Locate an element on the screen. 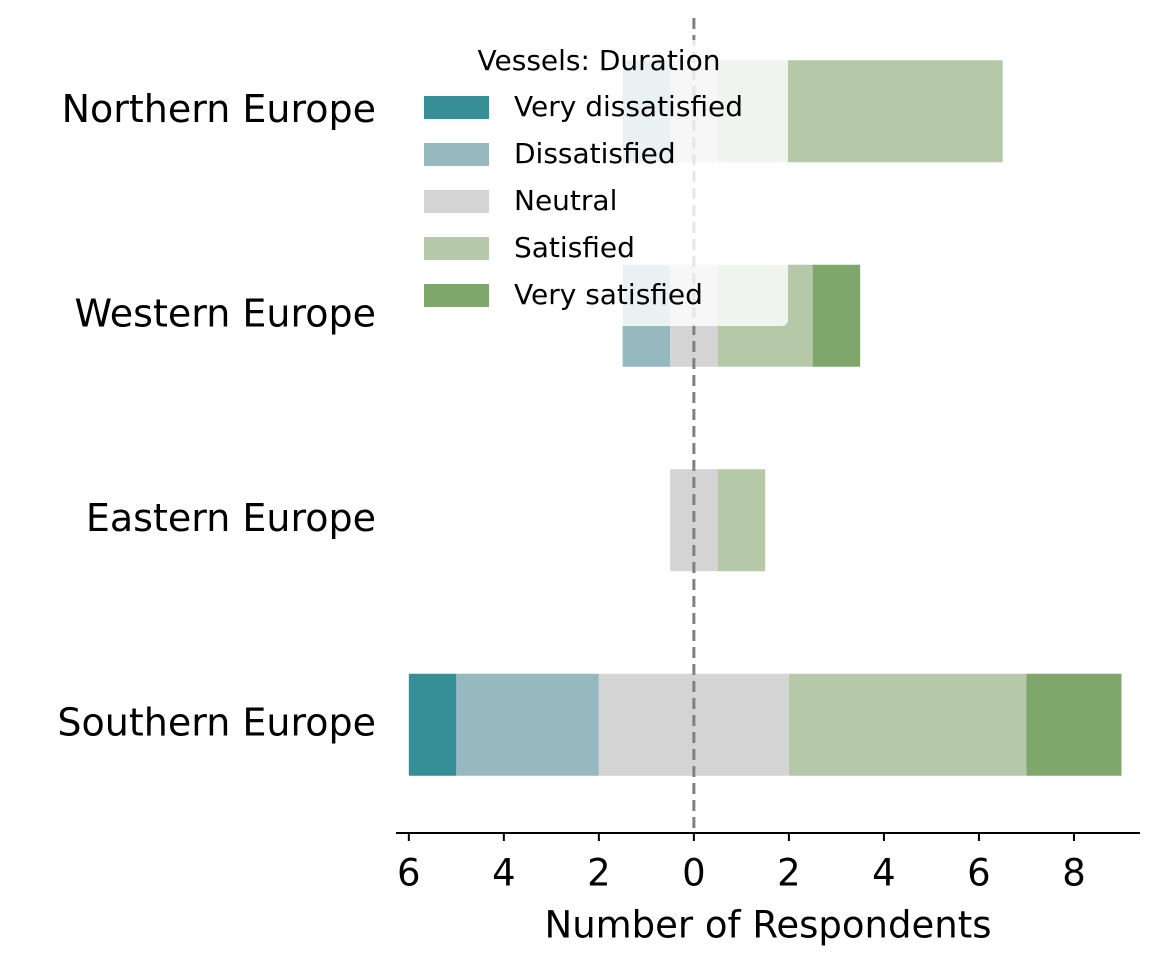  y-tick-label: Northern Europe is located at coordinates (219, 109).